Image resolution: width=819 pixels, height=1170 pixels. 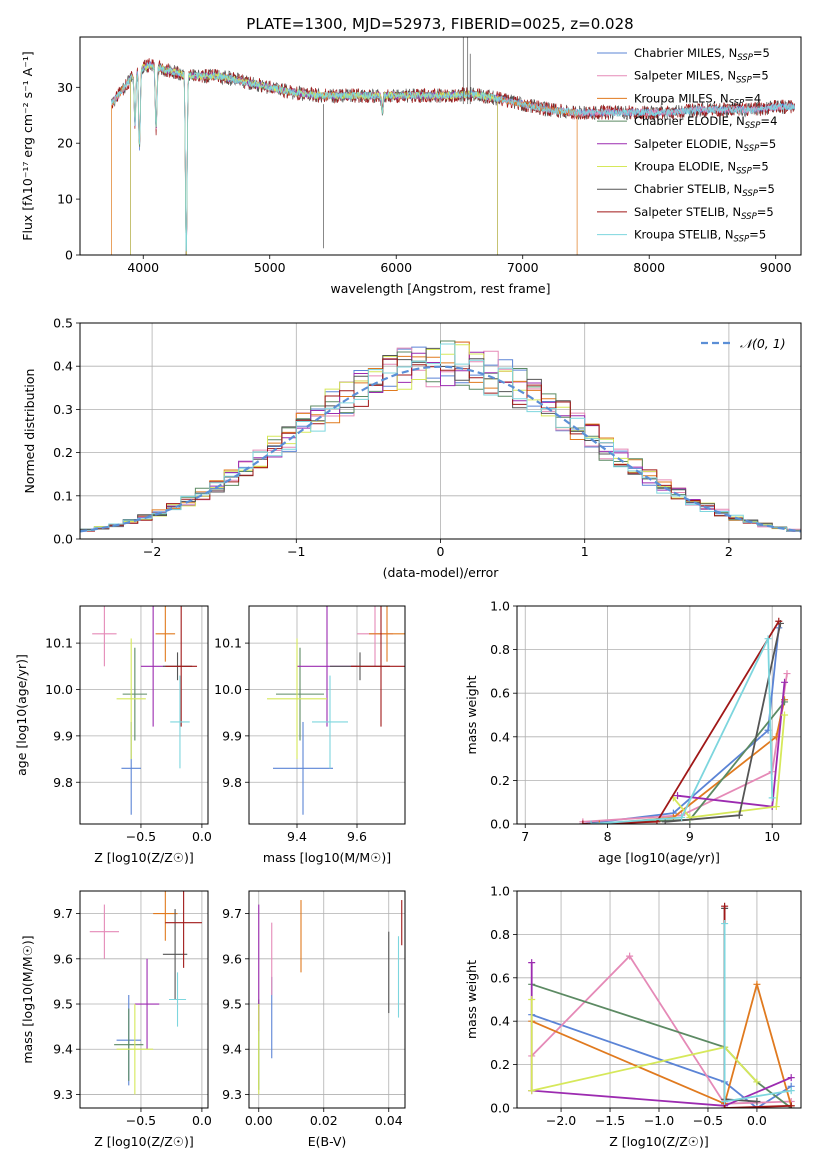 I want to click on mass-weight-line-kroupa-stelib, so click(x=757, y=1013).